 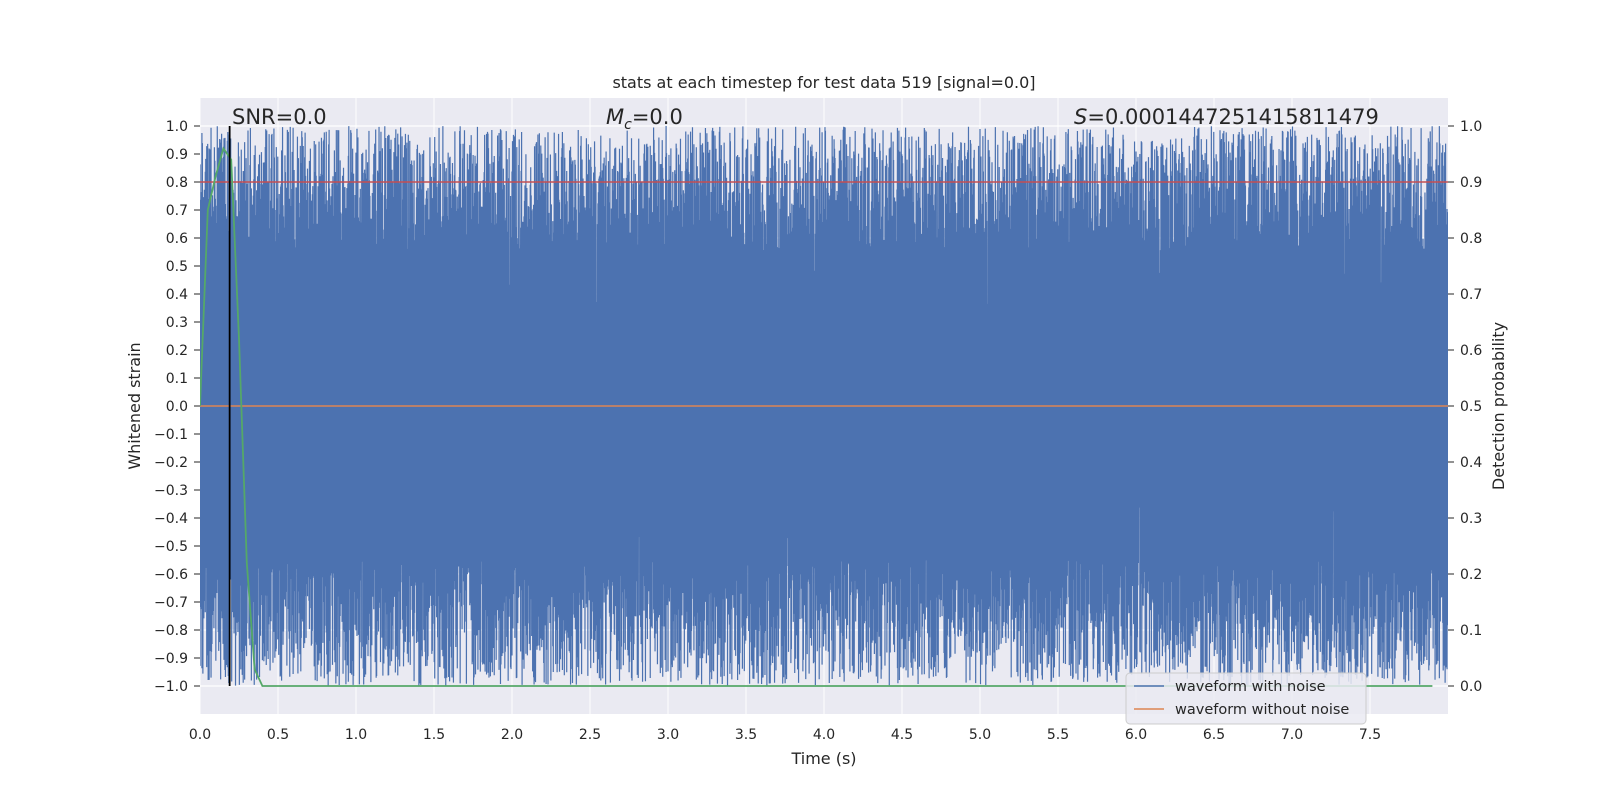 What do you see at coordinates (177, 211) in the screenshot?
I see `y-tick-label: 0.7` at bounding box center [177, 211].